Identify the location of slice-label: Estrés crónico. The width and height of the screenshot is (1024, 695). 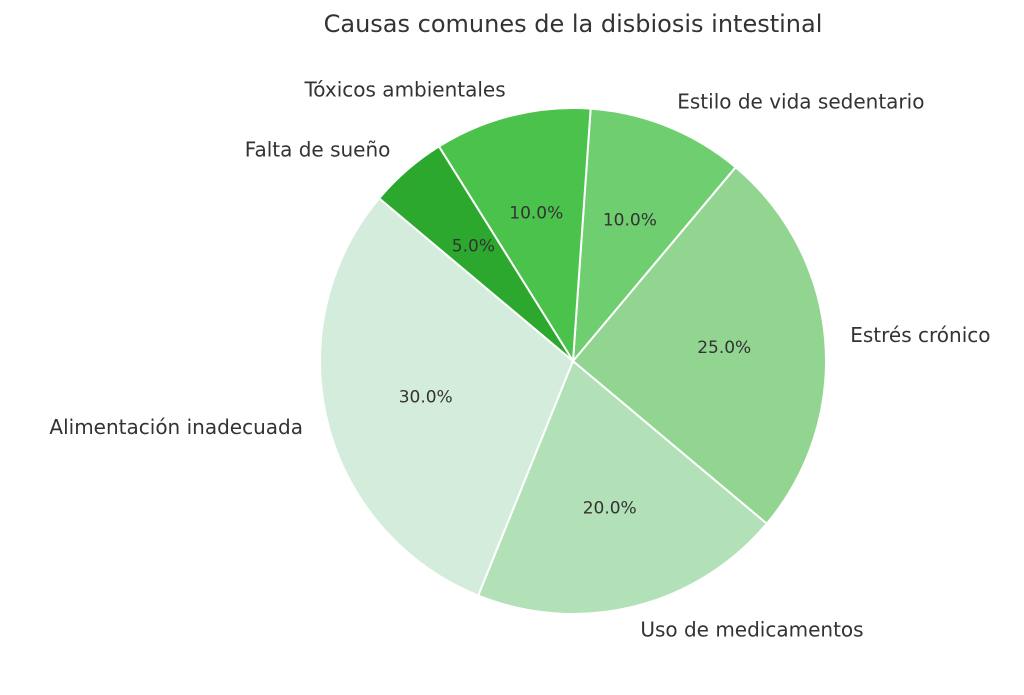
(920, 335).